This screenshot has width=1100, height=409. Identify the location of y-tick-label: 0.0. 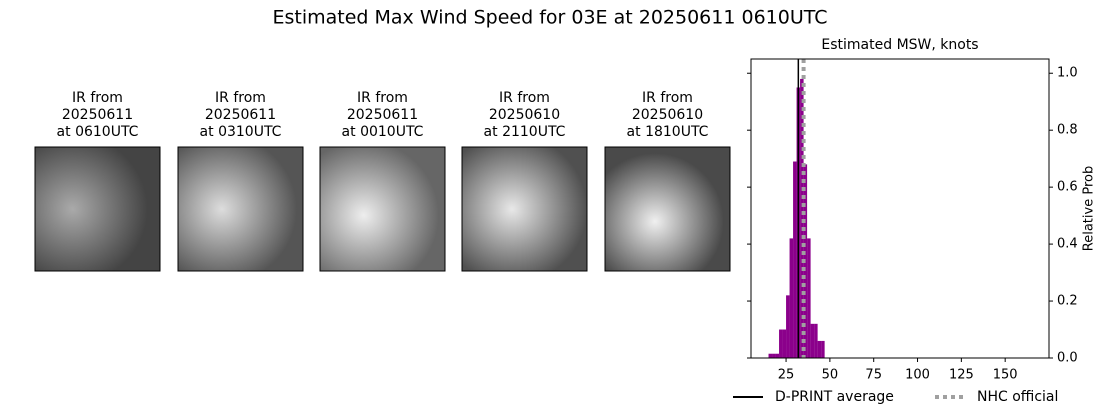
(1067, 358).